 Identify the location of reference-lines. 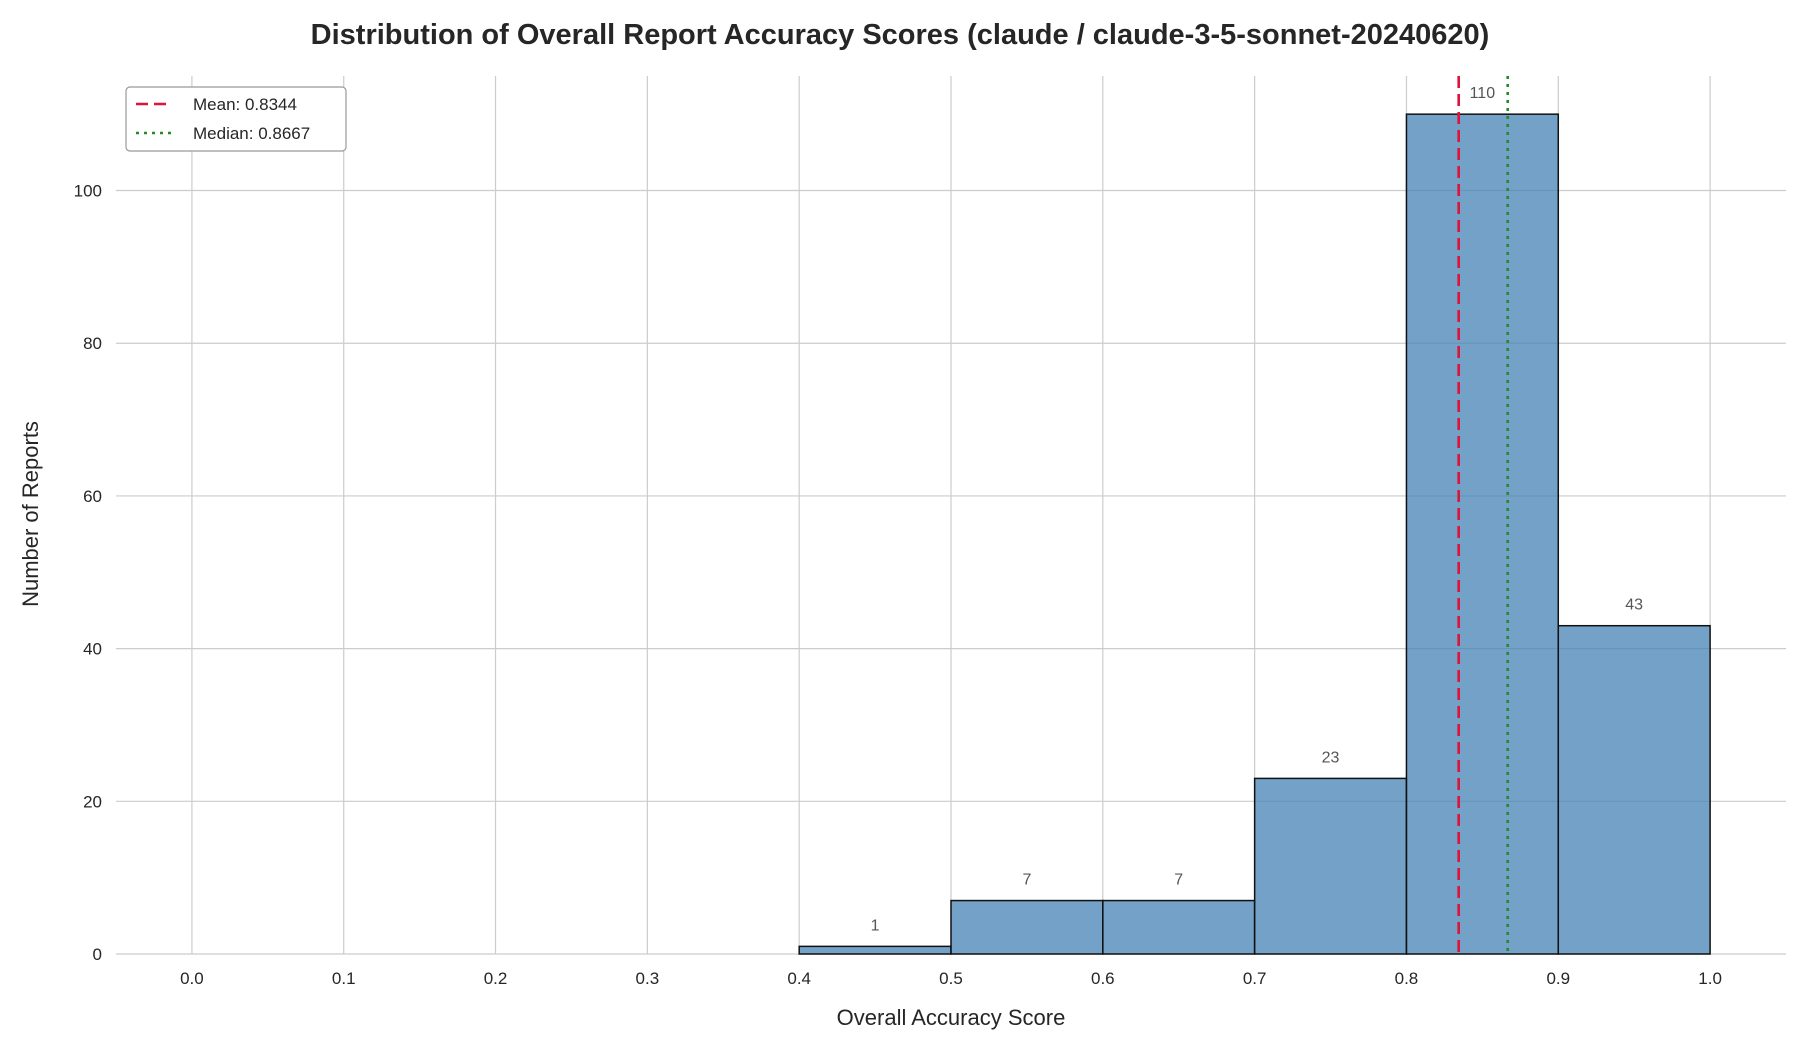
(1483, 515).